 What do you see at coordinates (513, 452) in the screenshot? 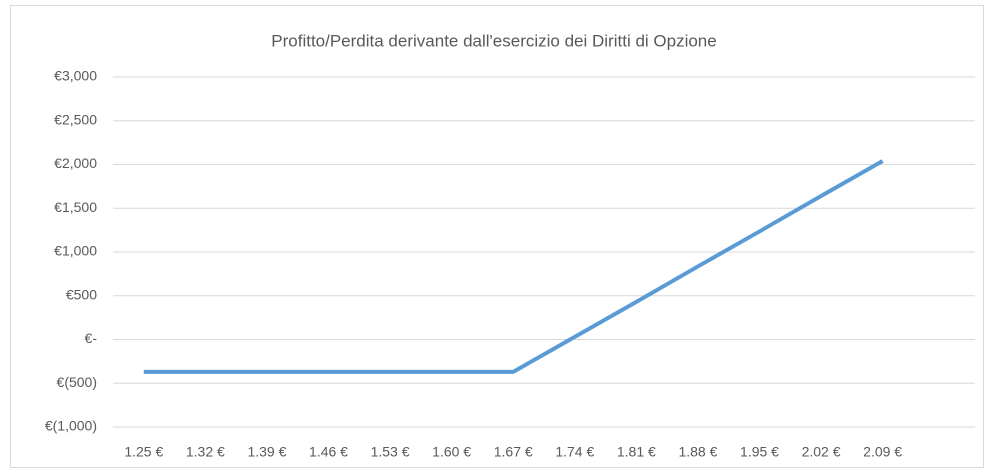
I see `x-tick-label: 1.67 €` at bounding box center [513, 452].